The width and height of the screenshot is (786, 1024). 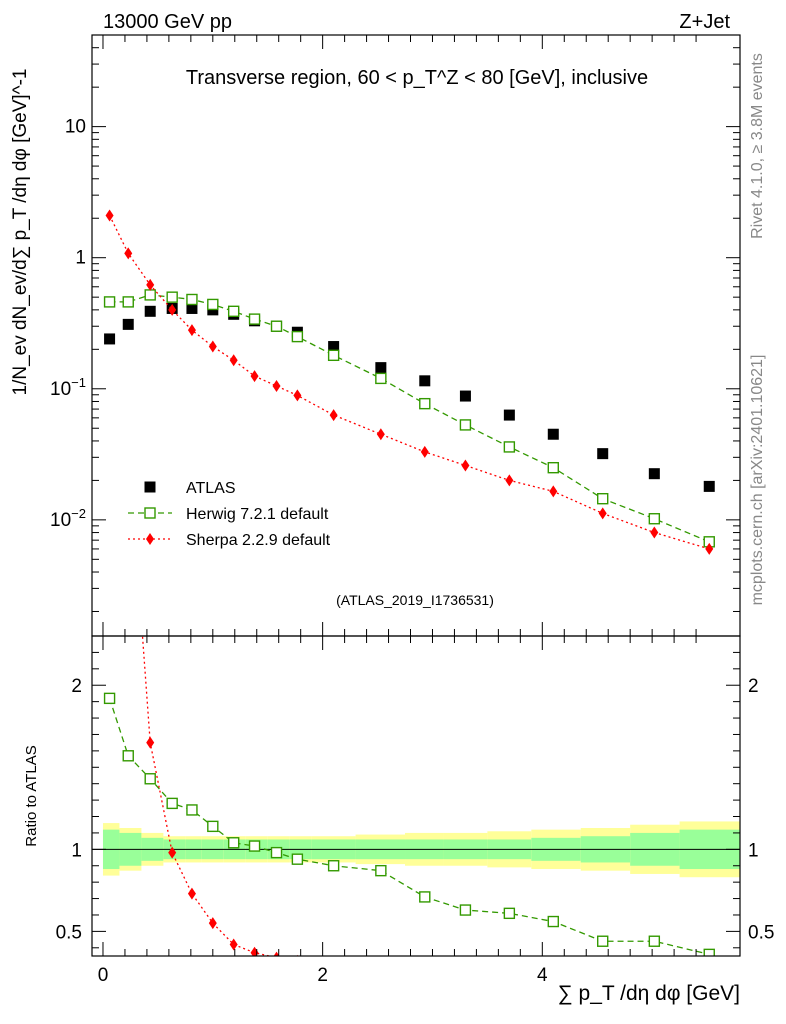 I want to click on y-tick-label: 10⁻¹, so click(x=68, y=387).